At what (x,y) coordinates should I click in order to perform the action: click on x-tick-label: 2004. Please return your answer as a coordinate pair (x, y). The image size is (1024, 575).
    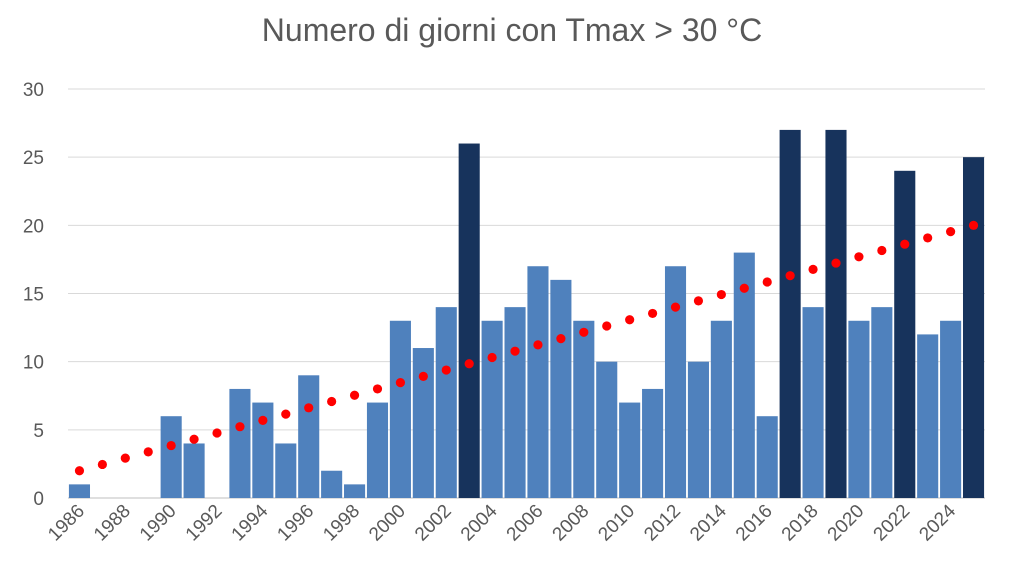
    Looking at the image, I should click on (479, 522).